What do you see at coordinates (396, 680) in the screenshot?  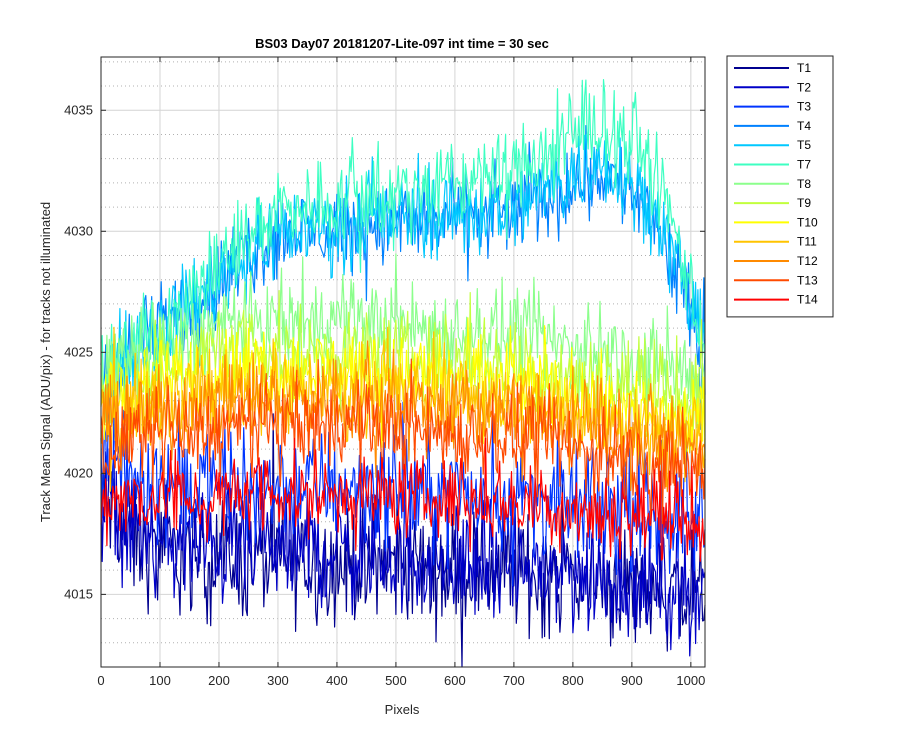 I see `x-tick-label: 500` at bounding box center [396, 680].